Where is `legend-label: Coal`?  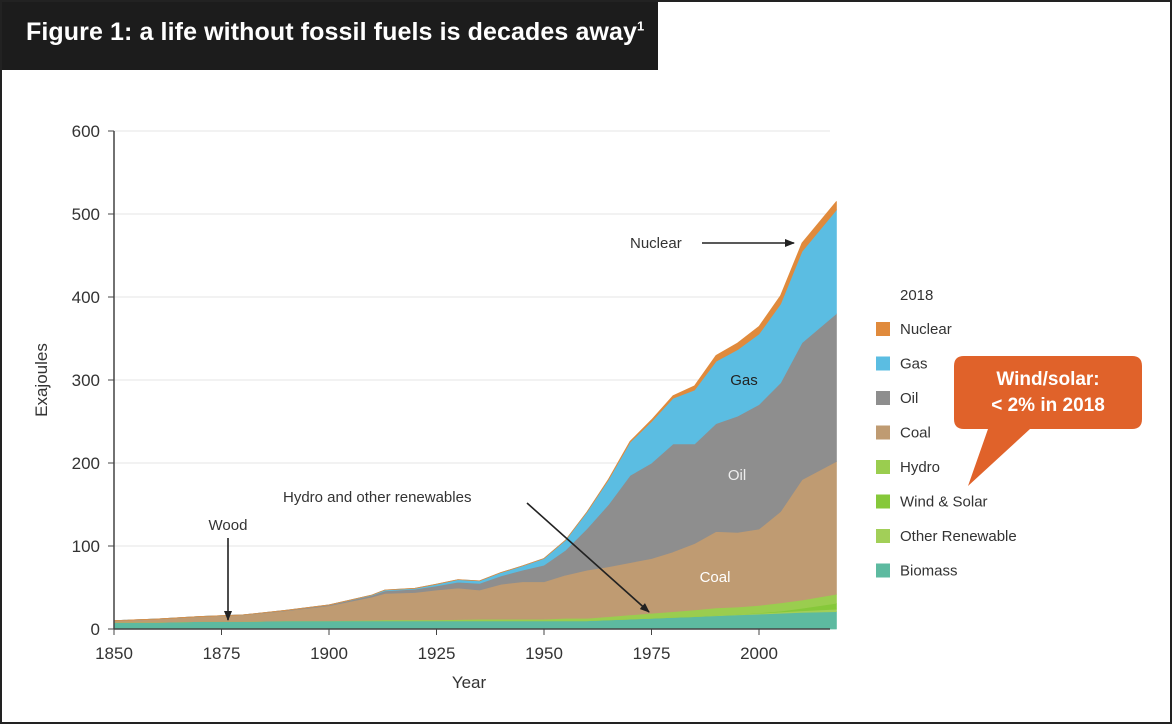
legend-label: Coal is located at coordinates (915, 433).